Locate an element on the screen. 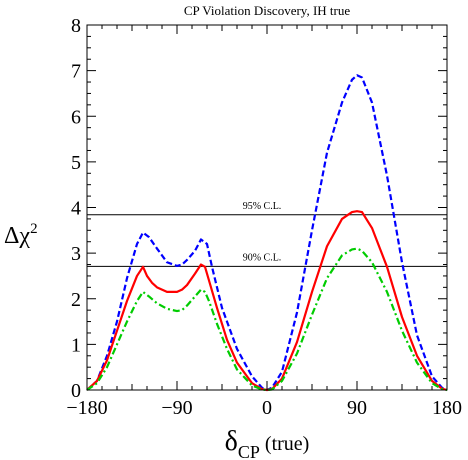  x-tick-label: −90 is located at coordinates (176, 408).